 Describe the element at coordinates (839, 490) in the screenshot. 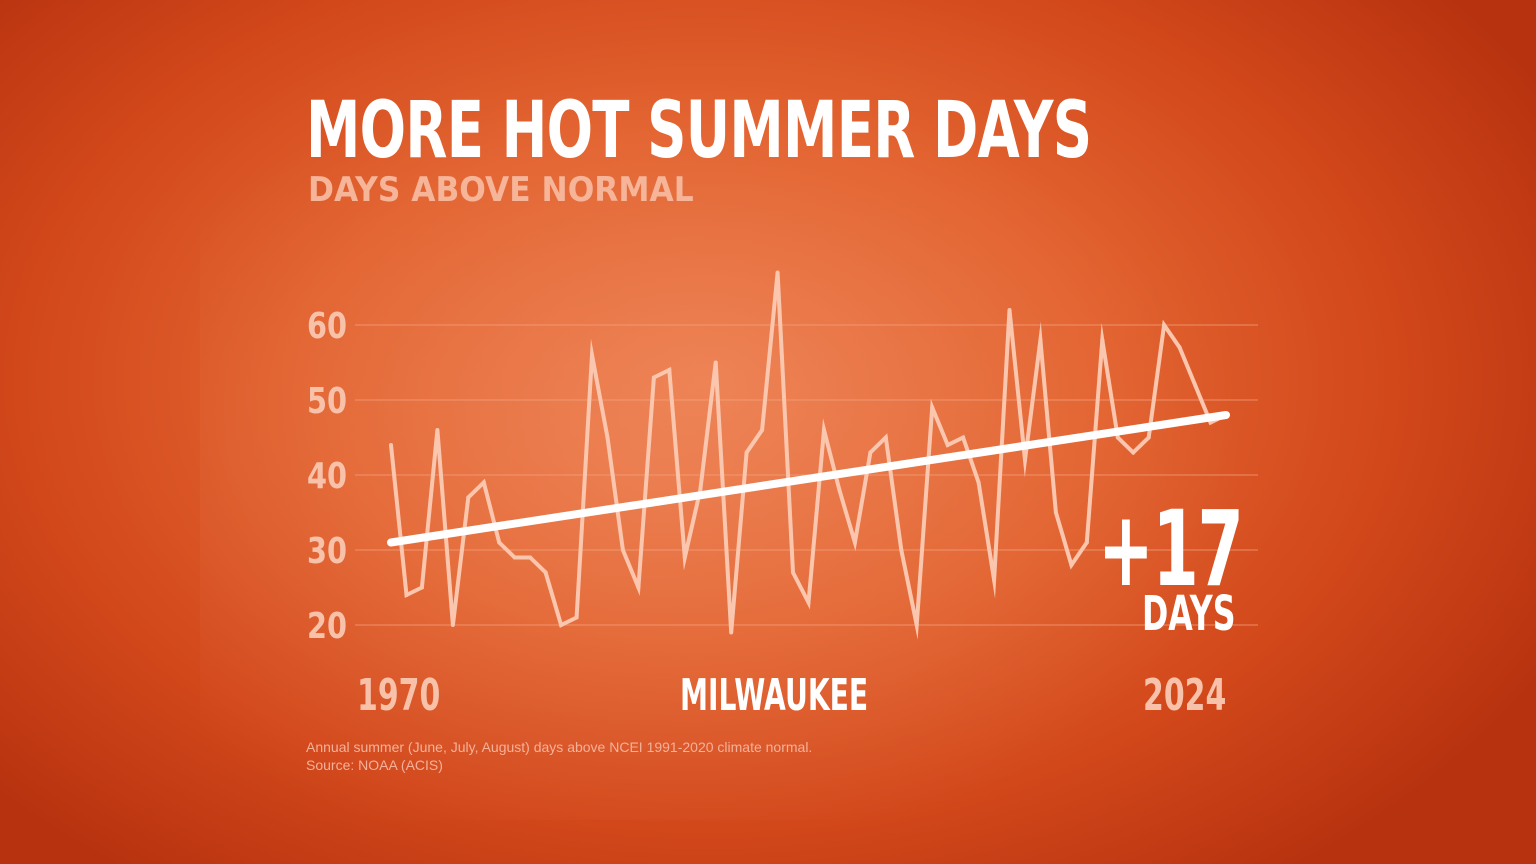

I see `data-point-1999` at that location.